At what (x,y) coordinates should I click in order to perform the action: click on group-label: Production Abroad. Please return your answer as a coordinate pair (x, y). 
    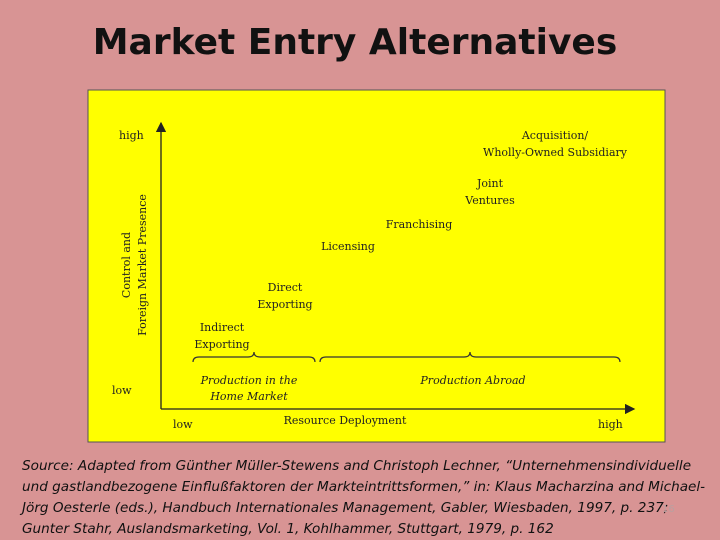
    Looking at the image, I should click on (472, 380).